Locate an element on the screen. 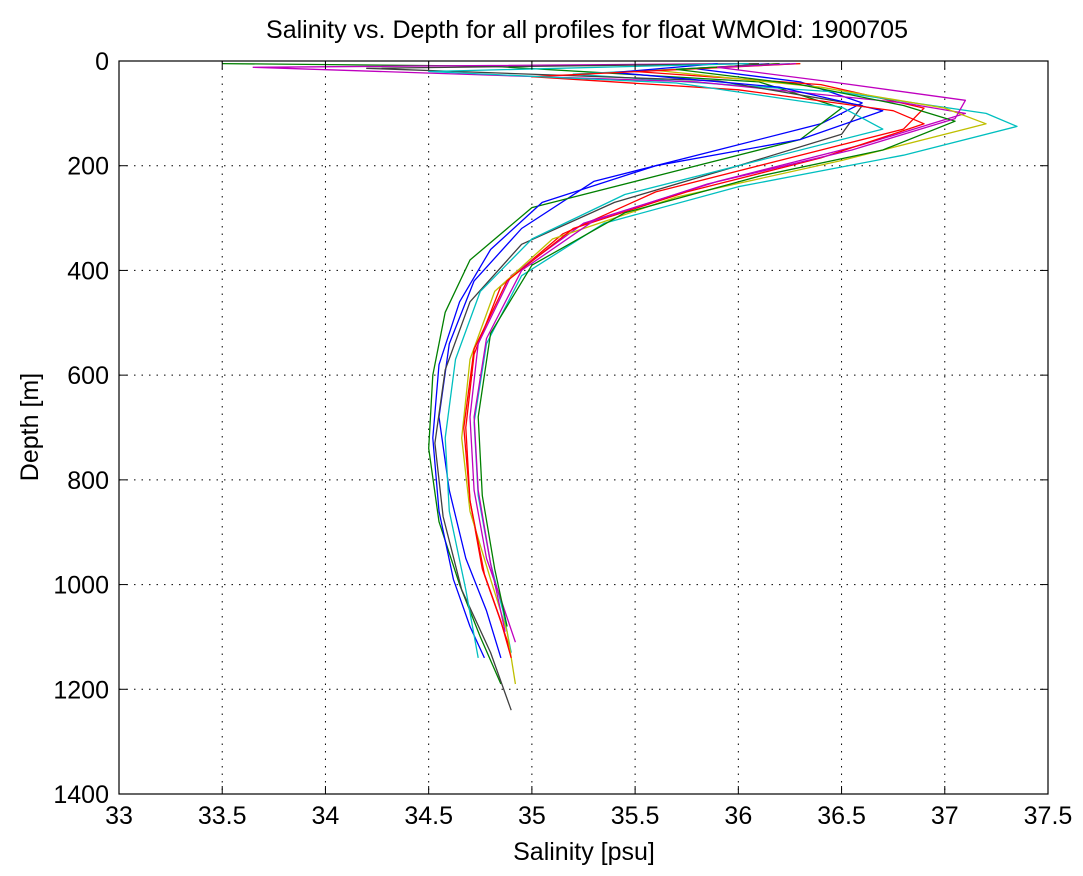  y-tick-label: 1200 is located at coordinates (81, 690).